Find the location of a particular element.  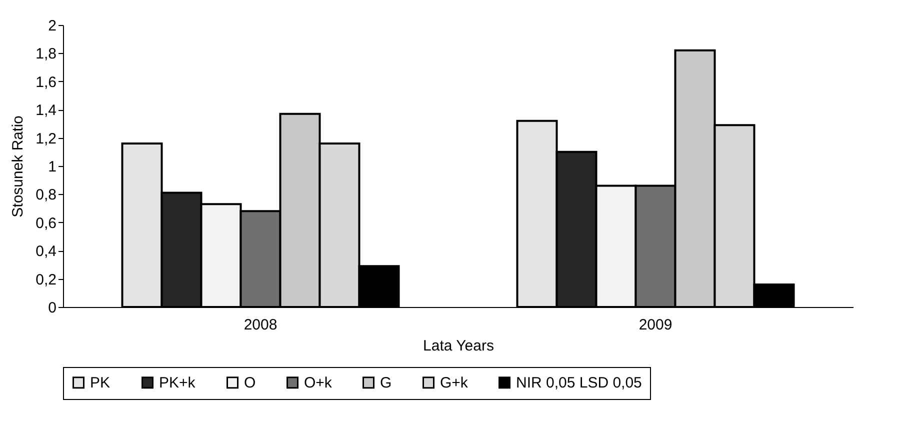

y-tick-label: 1,4 is located at coordinates (46, 111).